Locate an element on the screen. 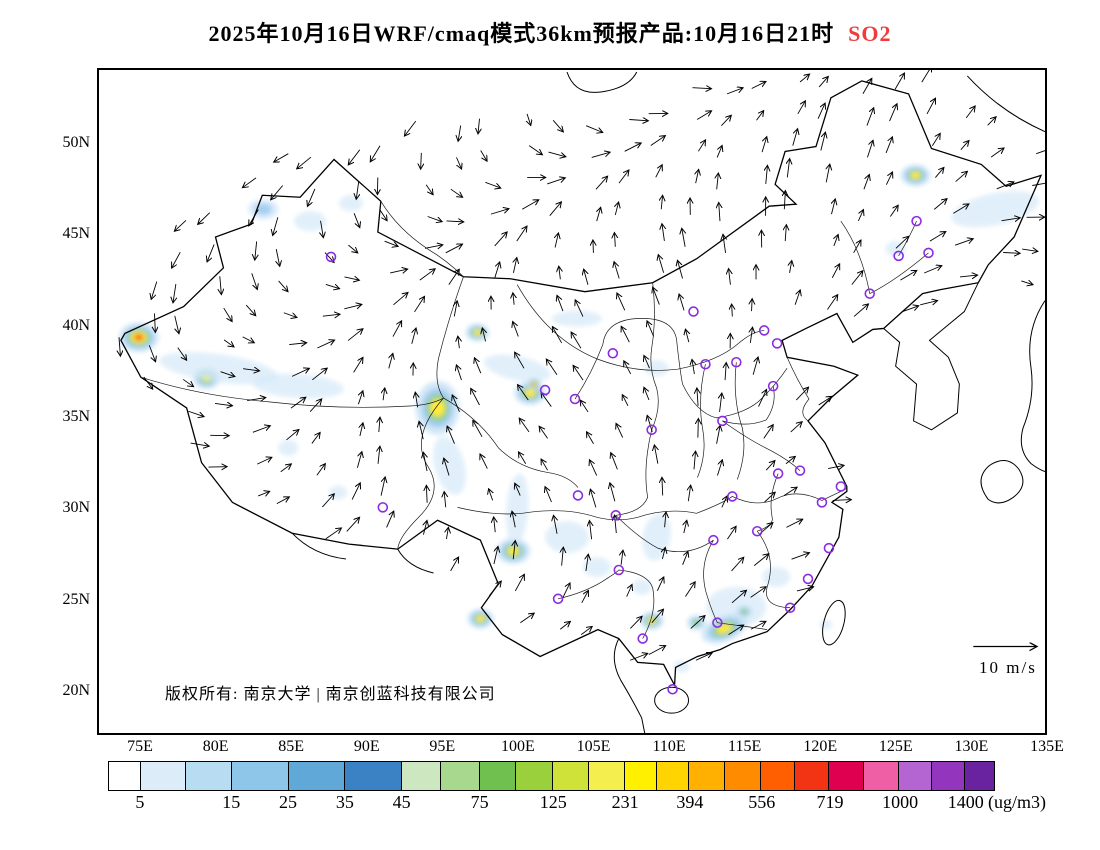 Image resolution: width=1100 pixels, height=850 pixels. lon-tick-label: 105E is located at coordinates (593, 746).